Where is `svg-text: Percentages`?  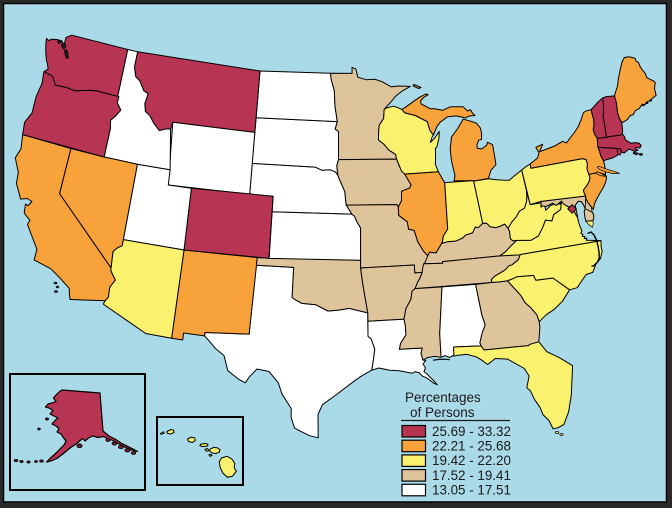 svg-text: Percentages is located at coordinates (443, 397).